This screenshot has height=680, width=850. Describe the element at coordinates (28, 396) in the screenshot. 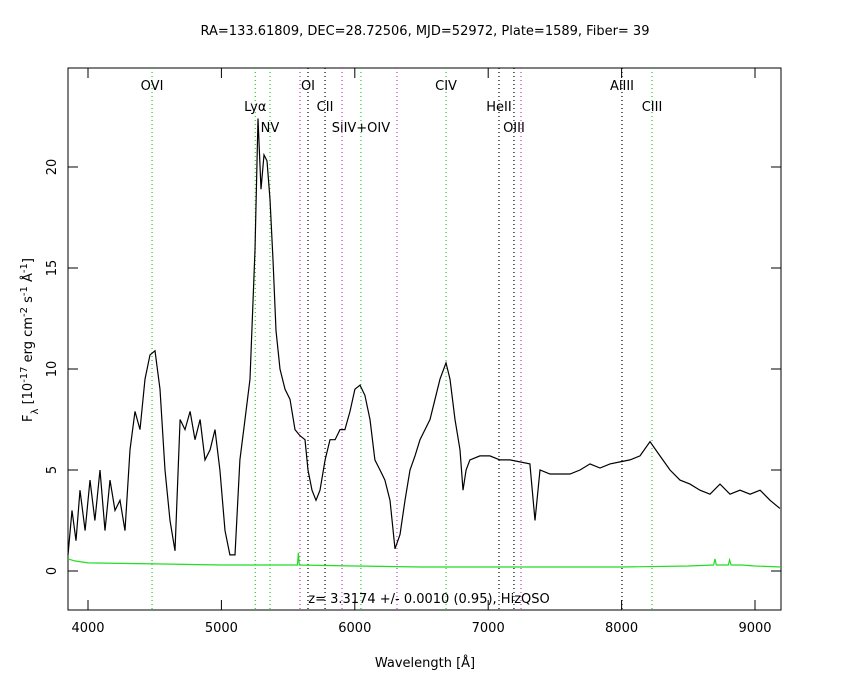

I see `y-axis-label-part: [10` at that location.